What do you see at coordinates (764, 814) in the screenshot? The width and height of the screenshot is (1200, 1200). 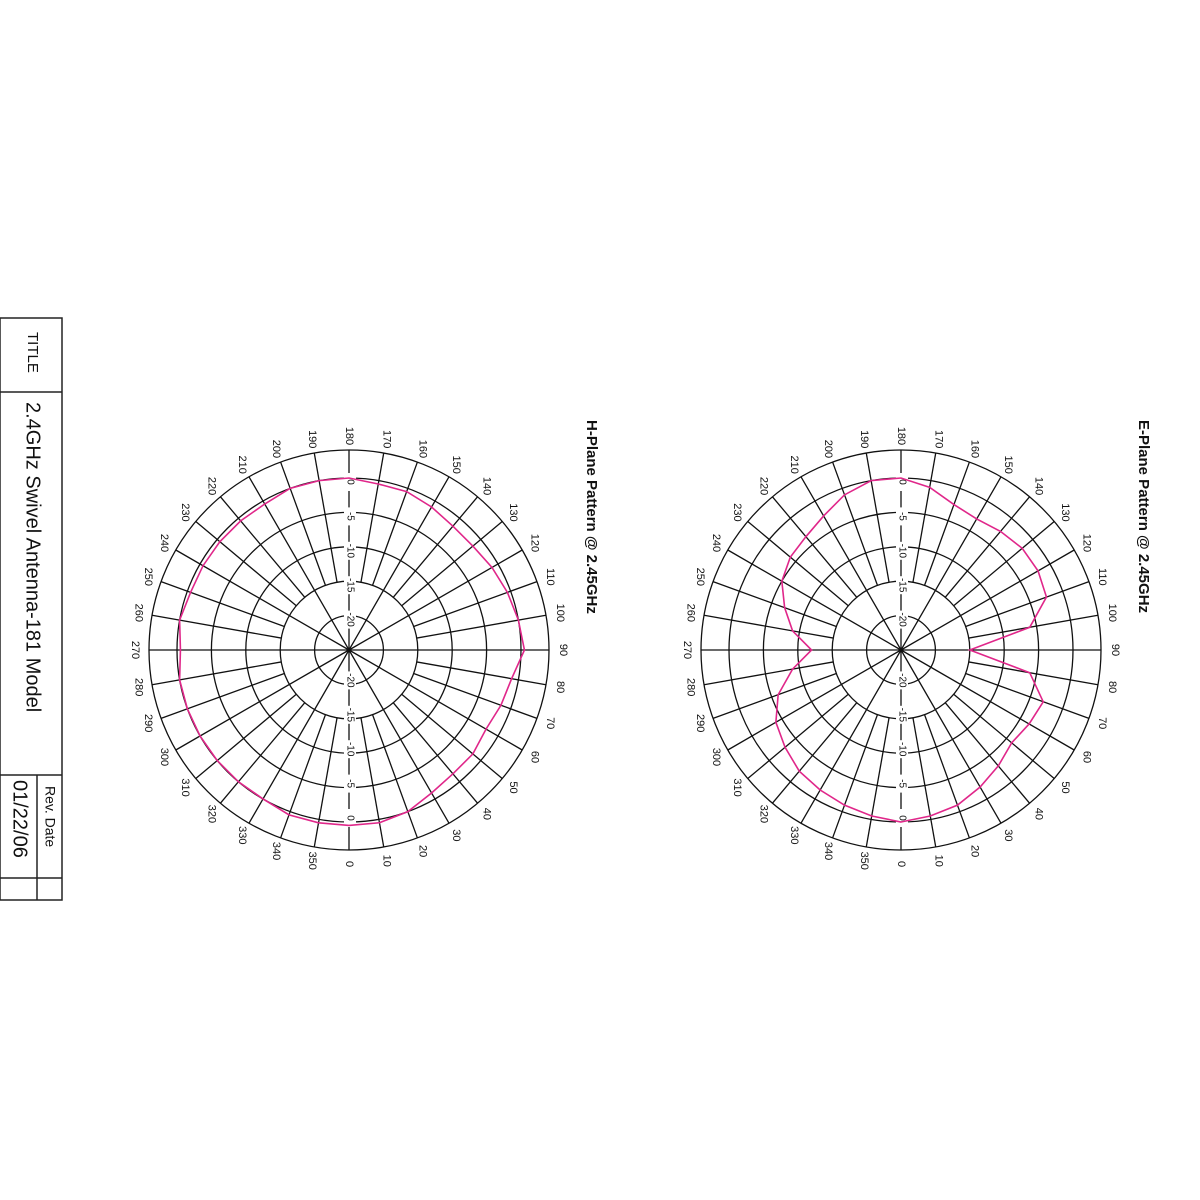 I see `angle-label: 320` at bounding box center [764, 814].